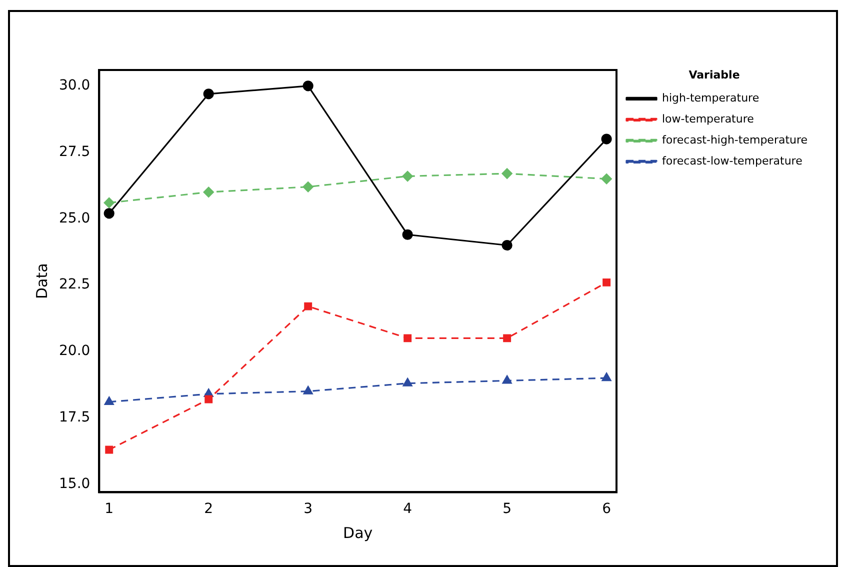 The height and width of the screenshot is (567, 842). Describe the element at coordinates (407, 509) in the screenshot. I see `x-tick-label: 4` at that location.